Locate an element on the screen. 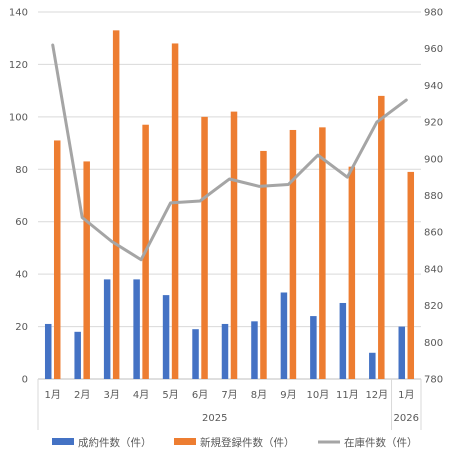  x-category-label: 4月 is located at coordinates (141, 395).